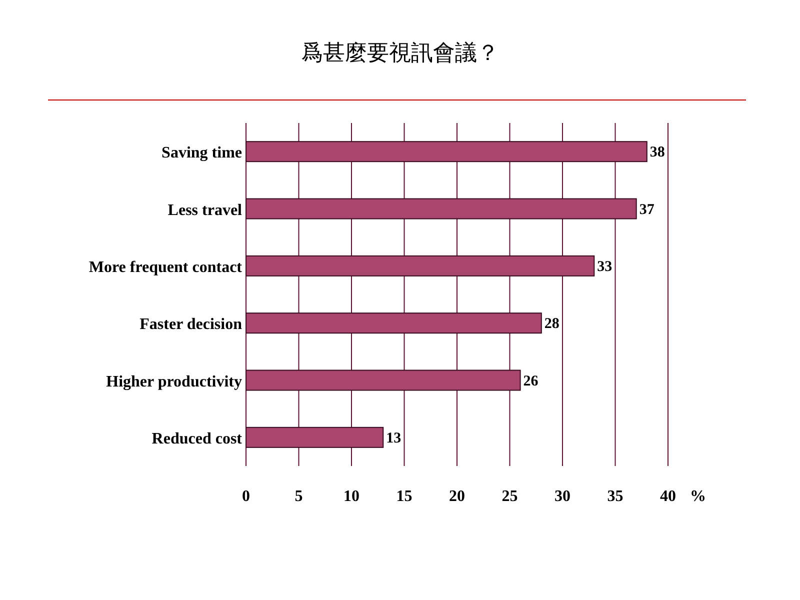 The image size is (800, 600). Describe the element at coordinates (615, 496) in the screenshot. I see `x-tick-label: 35` at that location.